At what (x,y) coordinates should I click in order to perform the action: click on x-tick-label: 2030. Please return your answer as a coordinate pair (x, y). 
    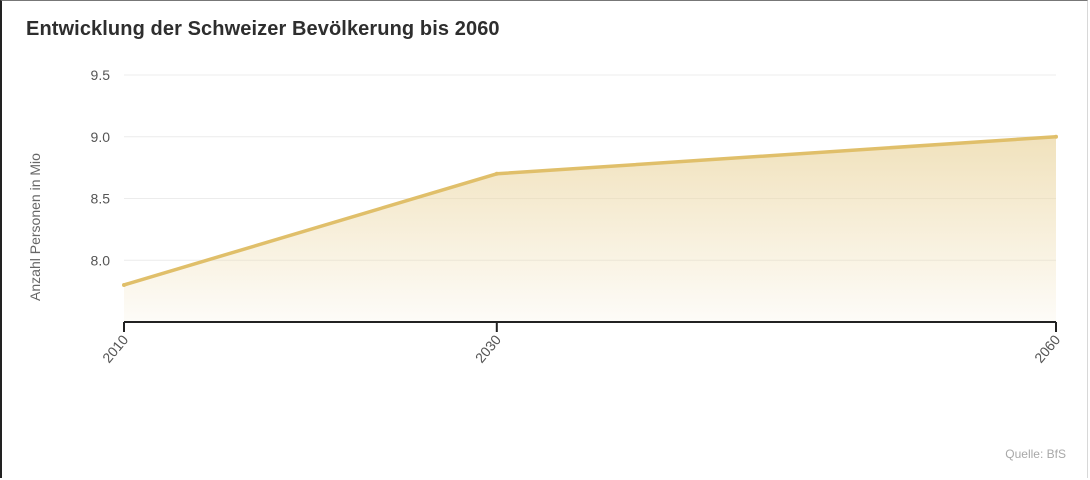
    Looking at the image, I should click on (488, 348).